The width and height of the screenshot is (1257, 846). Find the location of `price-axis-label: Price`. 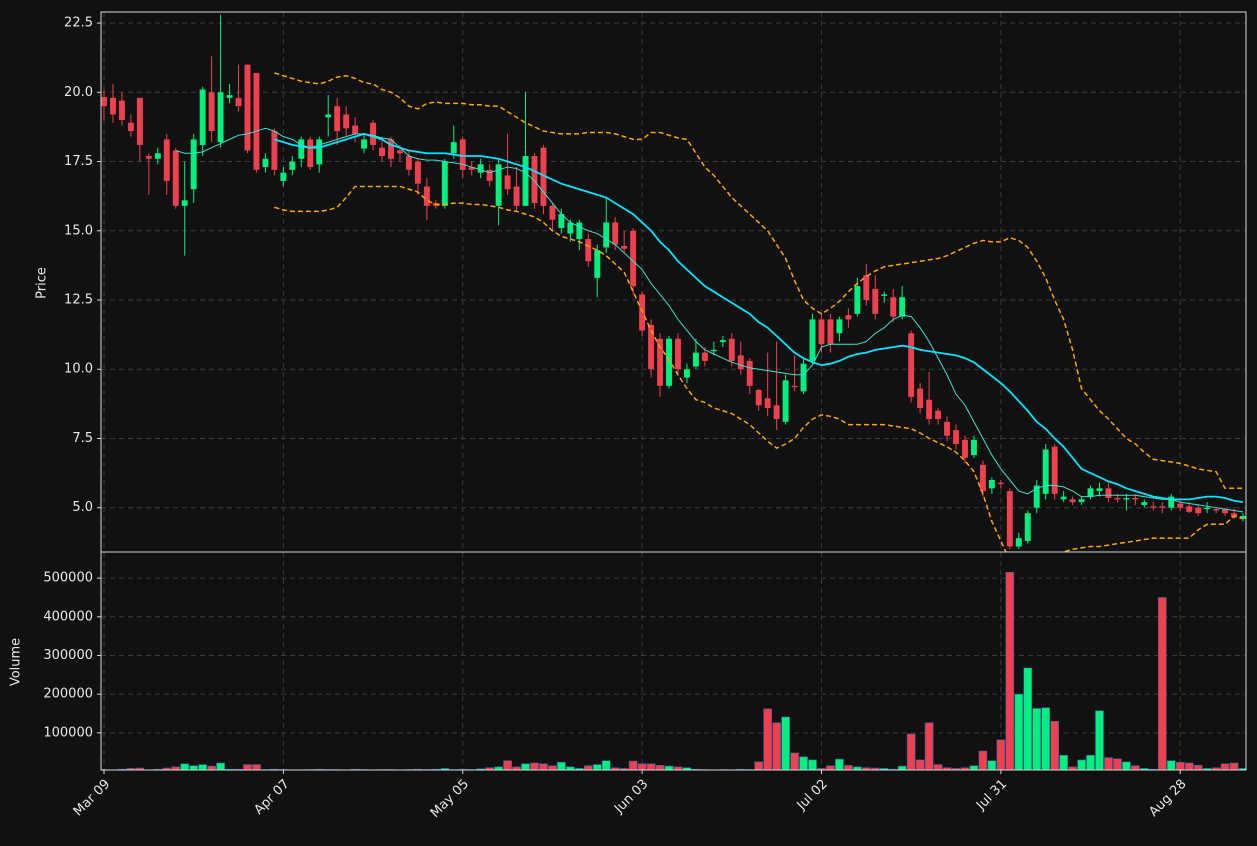

price-axis-label: Price is located at coordinates (42, 283).